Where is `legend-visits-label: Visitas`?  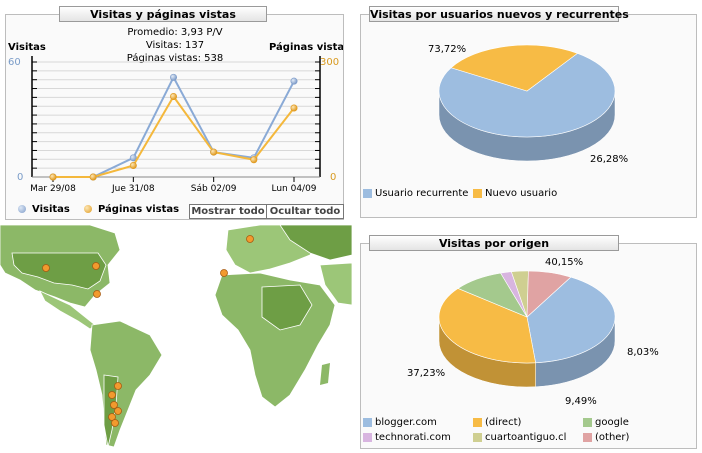
legend-visits-label: Visitas is located at coordinates (51, 209).